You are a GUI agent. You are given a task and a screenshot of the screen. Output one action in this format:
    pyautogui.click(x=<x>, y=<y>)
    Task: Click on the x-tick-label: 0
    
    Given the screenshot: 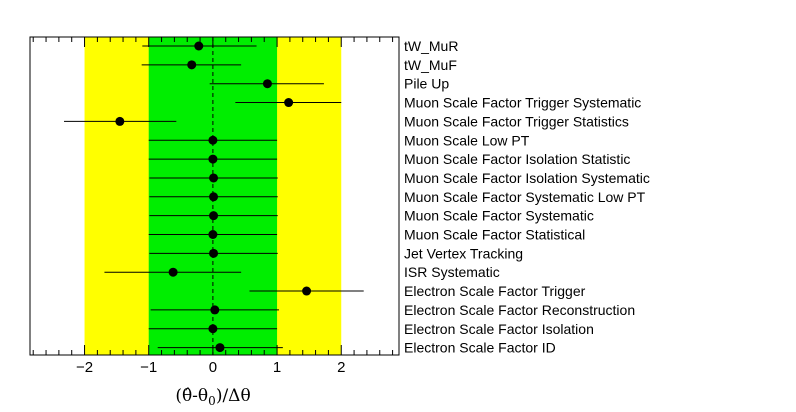 What is the action you would take?
    pyautogui.click(x=213, y=367)
    